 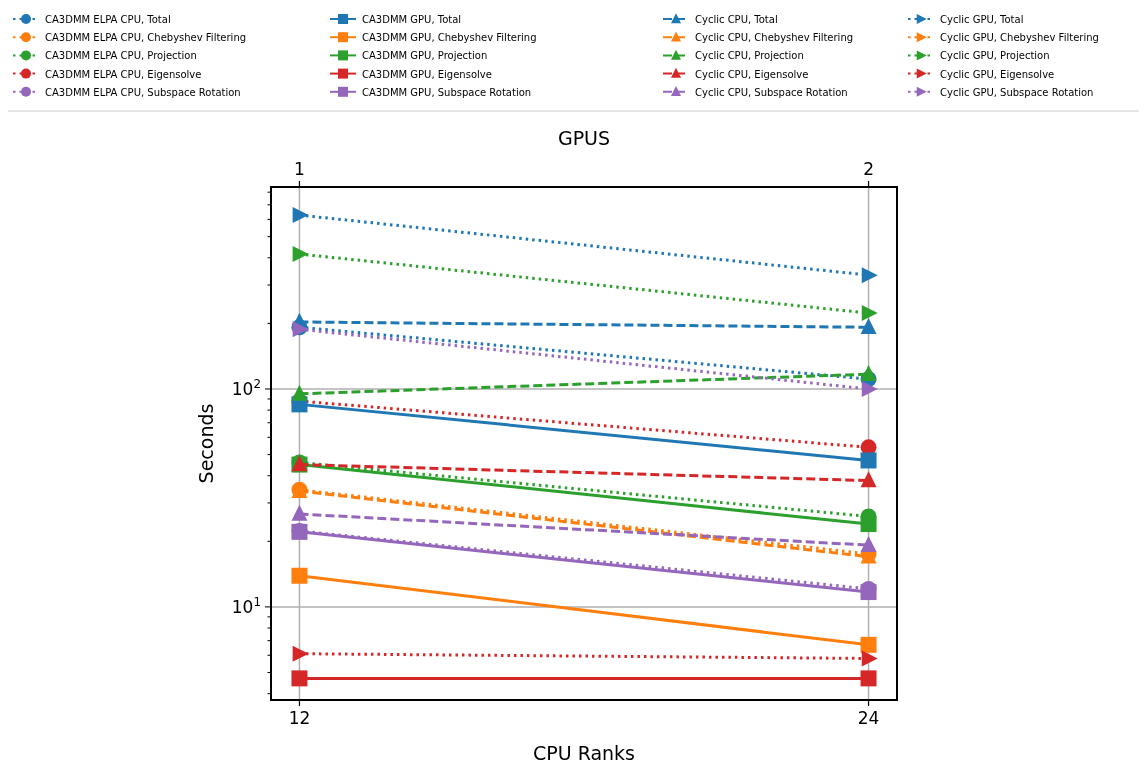 What do you see at coordinates (299, 169) in the screenshot?
I see `x2-tick-label: 1` at bounding box center [299, 169].